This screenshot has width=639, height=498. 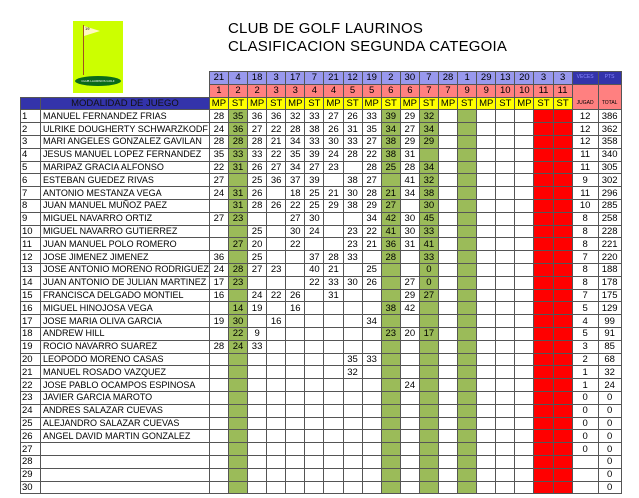 I want to click on row-number: 9, so click(x=30, y=218).